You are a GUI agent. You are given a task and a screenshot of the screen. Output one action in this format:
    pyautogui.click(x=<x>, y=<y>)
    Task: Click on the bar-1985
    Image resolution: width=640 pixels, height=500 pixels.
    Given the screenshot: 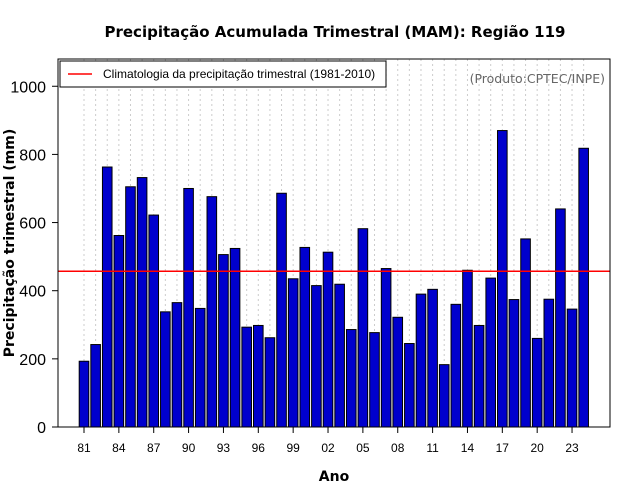 What is the action you would take?
    pyautogui.click(x=130, y=307)
    